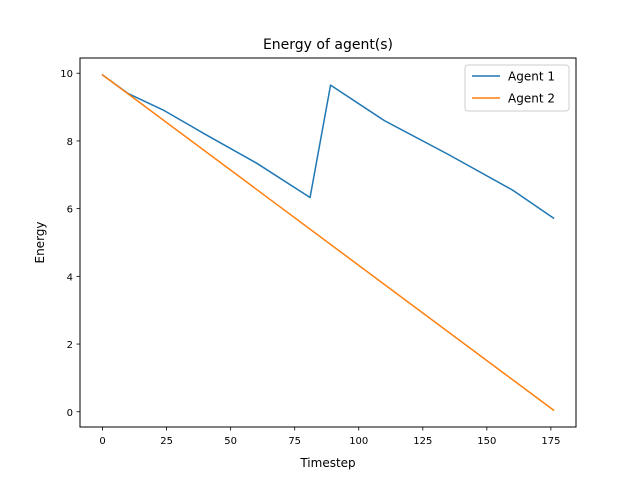  What do you see at coordinates (422, 441) in the screenshot?
I see `x-tick-label: 125` at bounding box center [422, 441].